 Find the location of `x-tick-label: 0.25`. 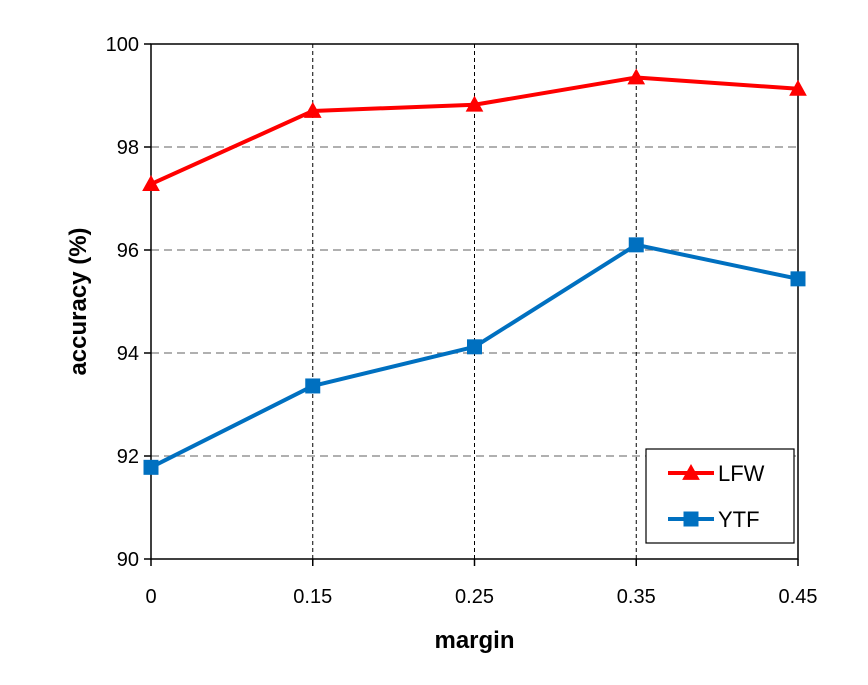

x-tick-label: 0.25 is located at coordinates (474, 597).